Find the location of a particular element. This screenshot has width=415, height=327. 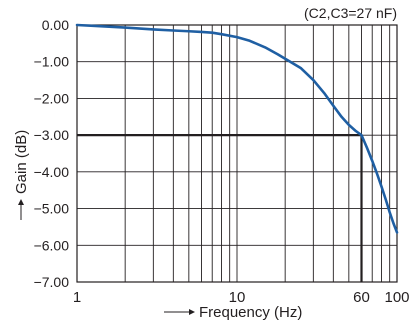

y-tick-label: −4.00 is located at coordinates (52, 172).